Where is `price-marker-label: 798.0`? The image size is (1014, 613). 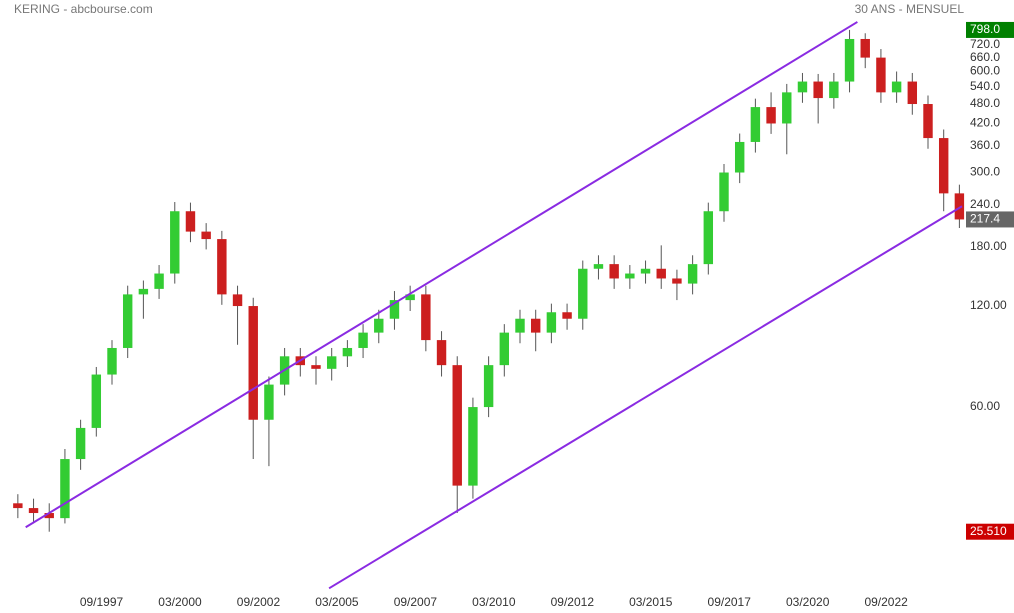 price-marker-label: 798.0 is located at coordinates (985, 29).